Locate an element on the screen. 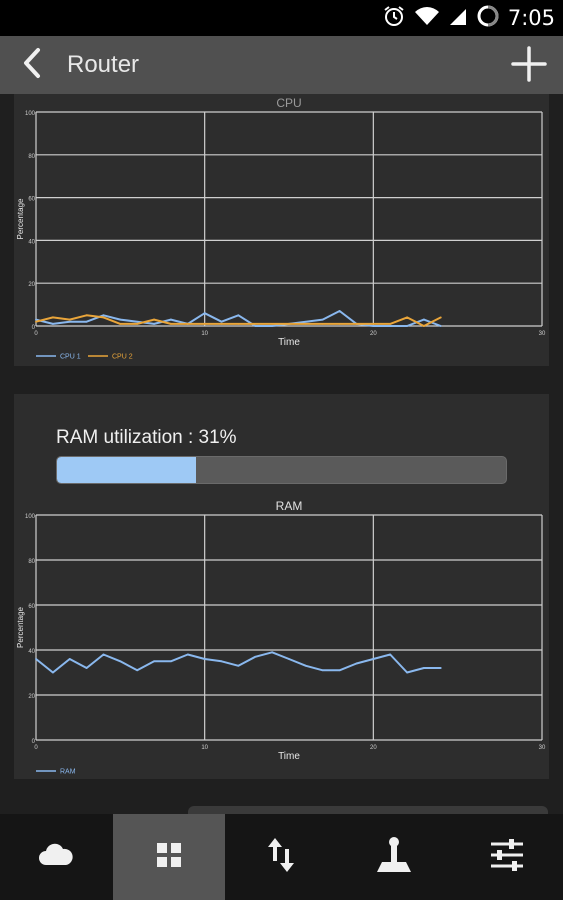 This screenshot has height=900, width=563. joystick-icon is located at coordinates (394, 857).